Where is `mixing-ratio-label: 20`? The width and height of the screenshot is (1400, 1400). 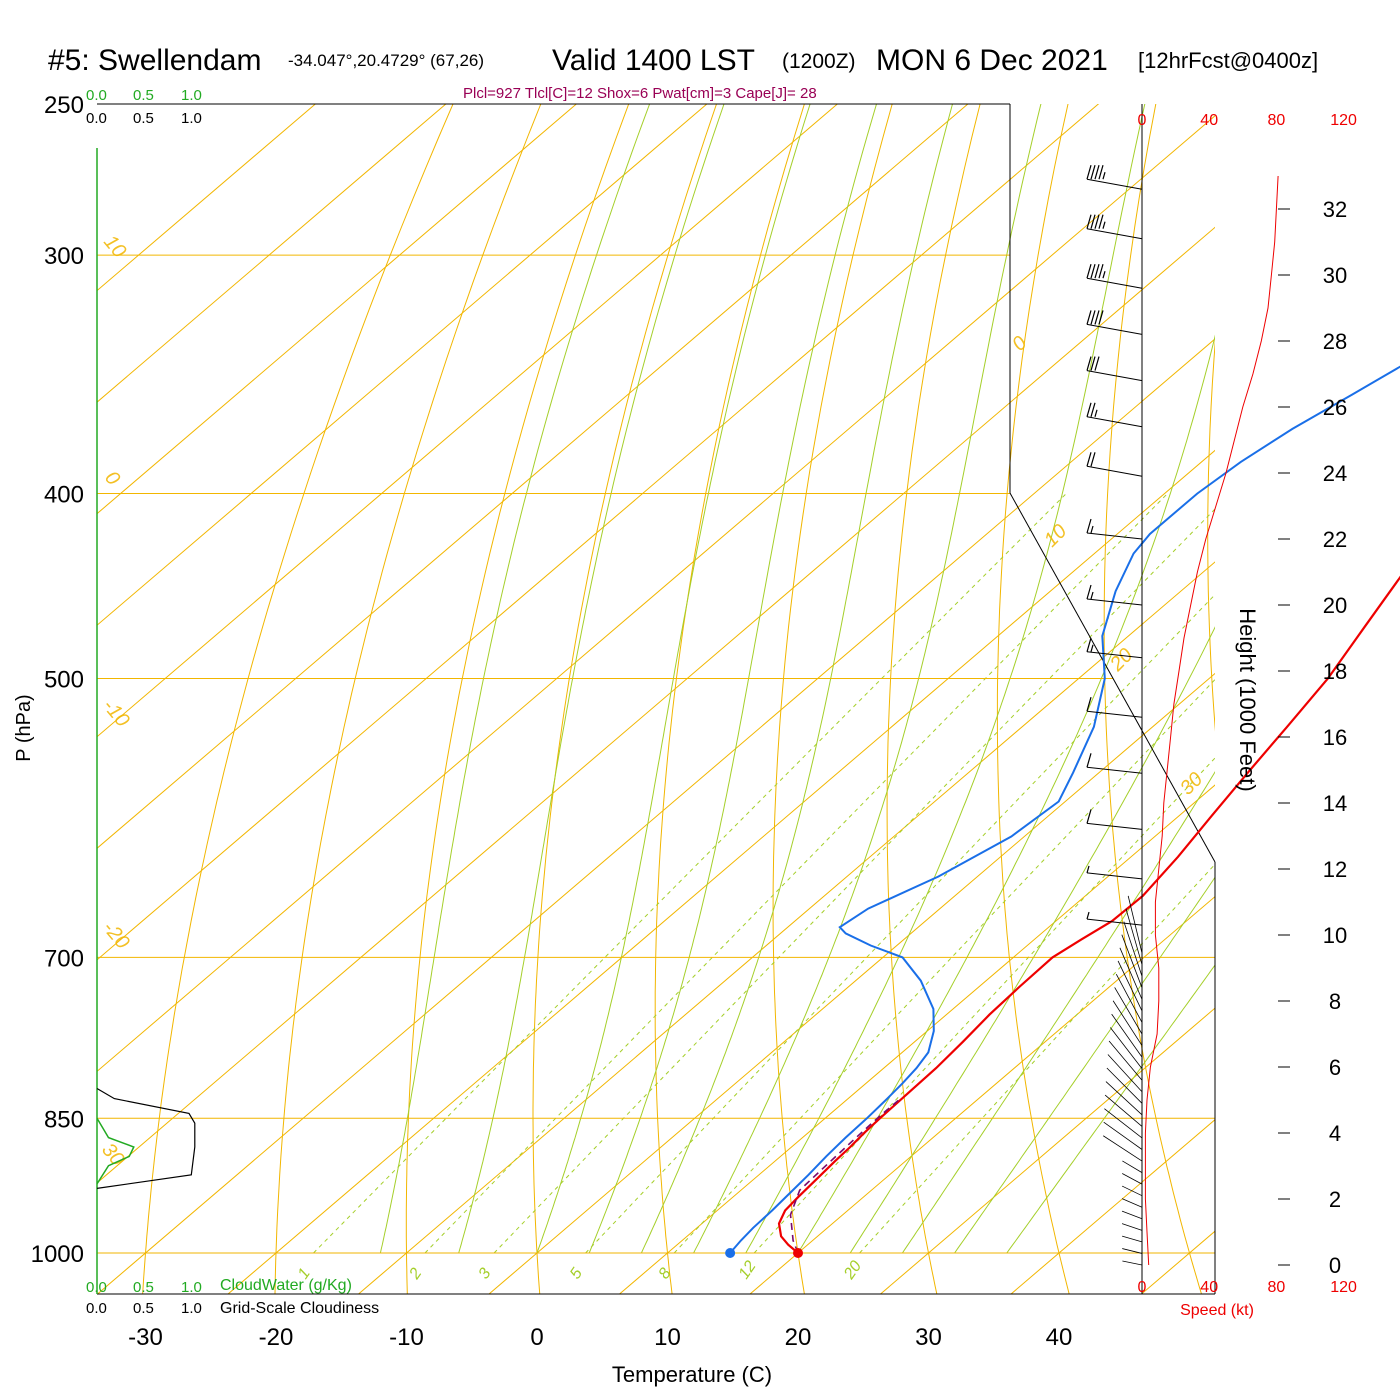
mixing-ratio-label: 20 is located at coordinates (852, 1270).